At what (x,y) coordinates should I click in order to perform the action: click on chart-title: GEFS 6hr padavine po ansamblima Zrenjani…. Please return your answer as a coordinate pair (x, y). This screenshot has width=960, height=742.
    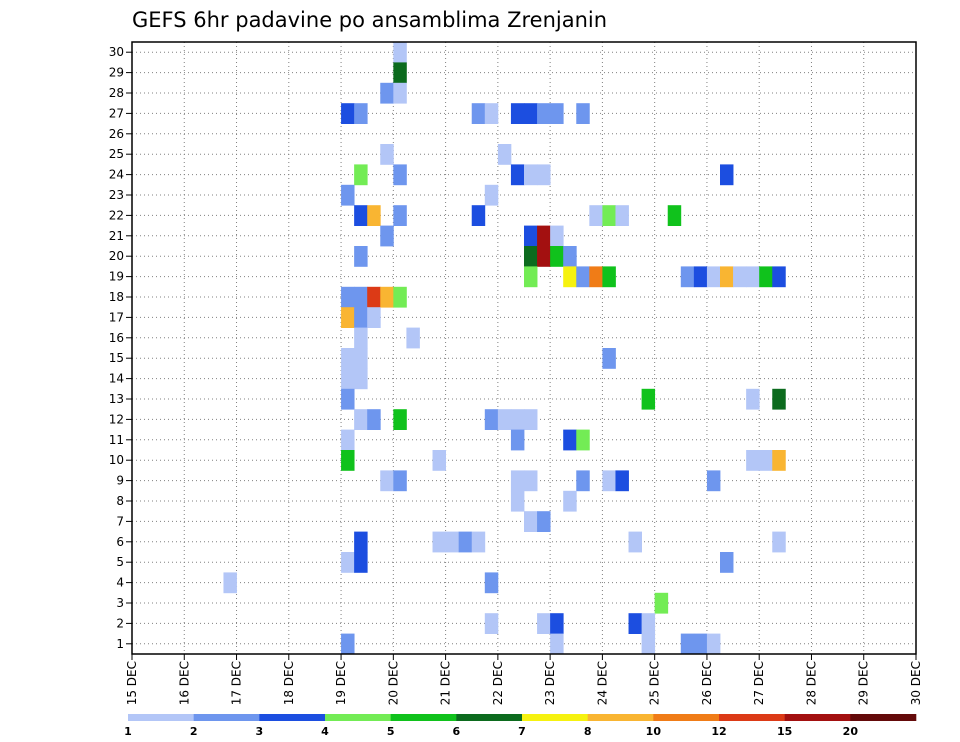
    Looking at the image, I should click on (369, 20).